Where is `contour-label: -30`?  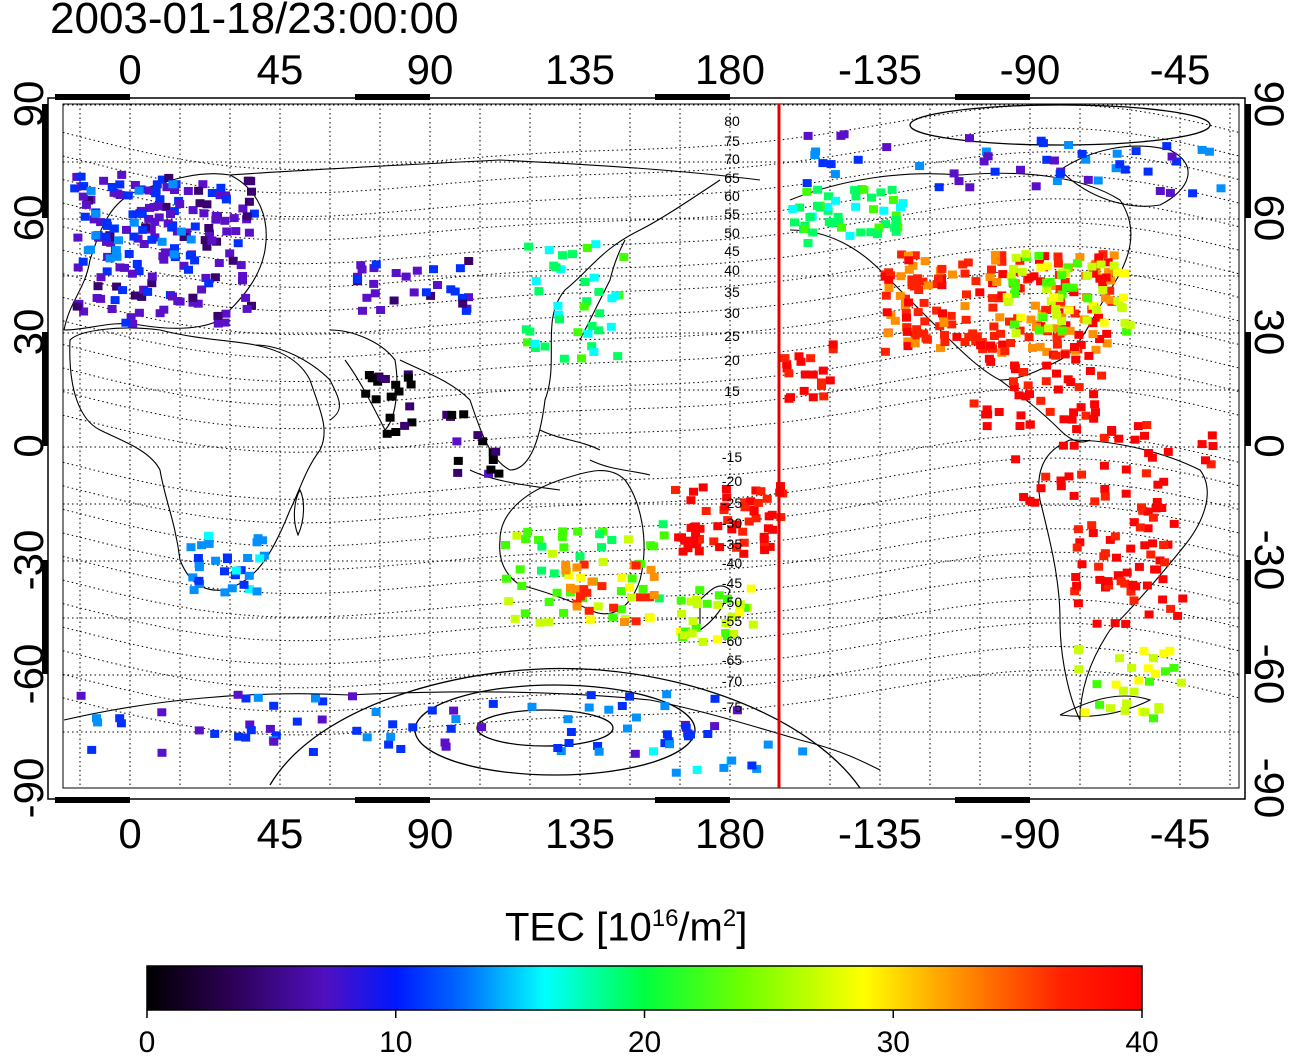
contour-label: -30 is located at coordinates (732, 523).